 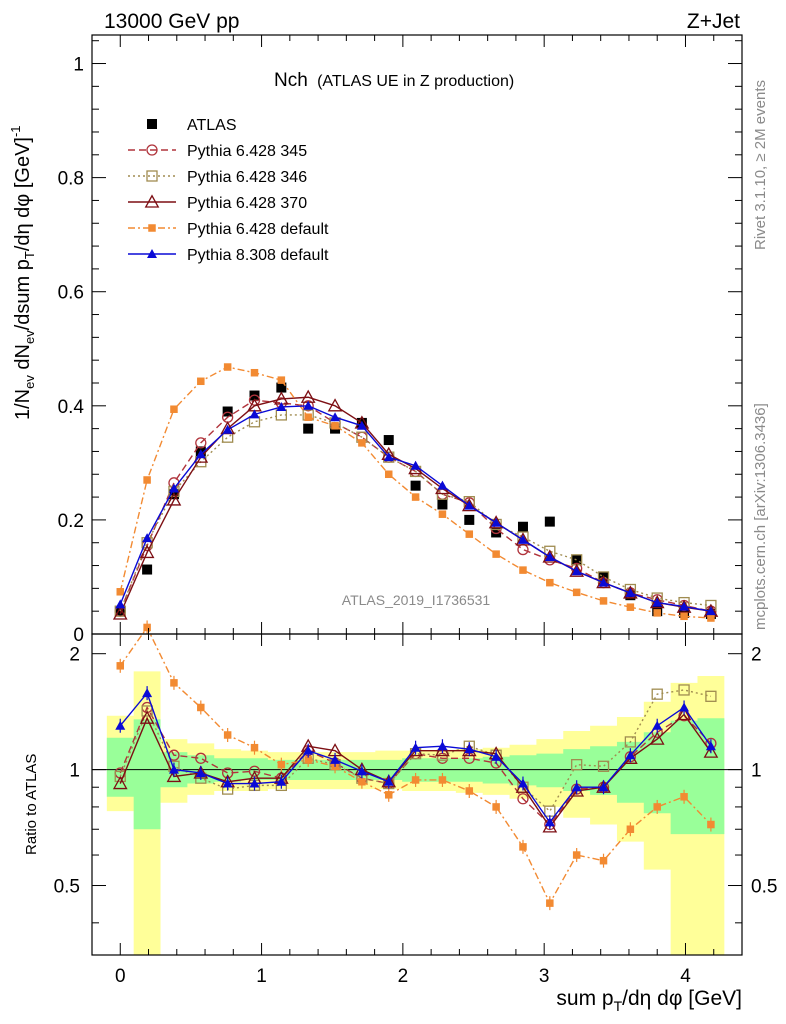 I want to click on y-tick-label: 0.8, so click(x=71, y=179).